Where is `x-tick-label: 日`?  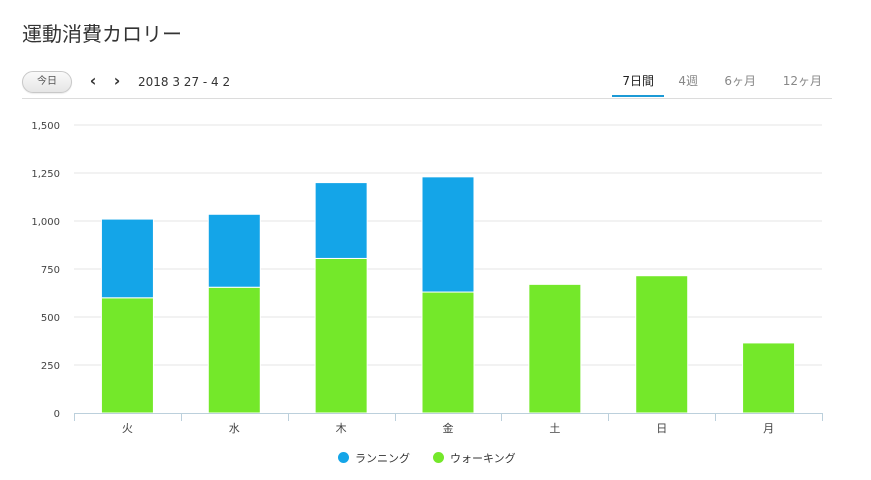 x-tick-label: 日 is located at coordinates (661, 428).